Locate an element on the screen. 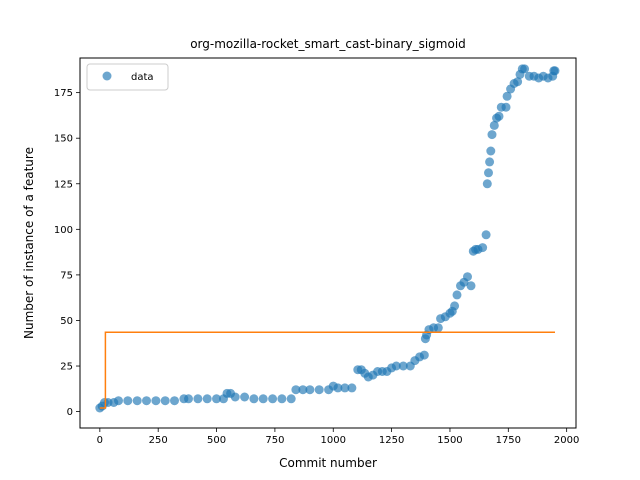 The image size is (640, 480). legend-label-data: data is located at coordinates (142, 77).